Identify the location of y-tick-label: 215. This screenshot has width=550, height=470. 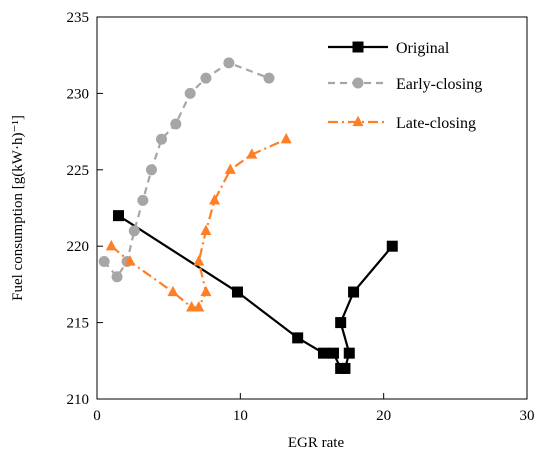
(78, 324).